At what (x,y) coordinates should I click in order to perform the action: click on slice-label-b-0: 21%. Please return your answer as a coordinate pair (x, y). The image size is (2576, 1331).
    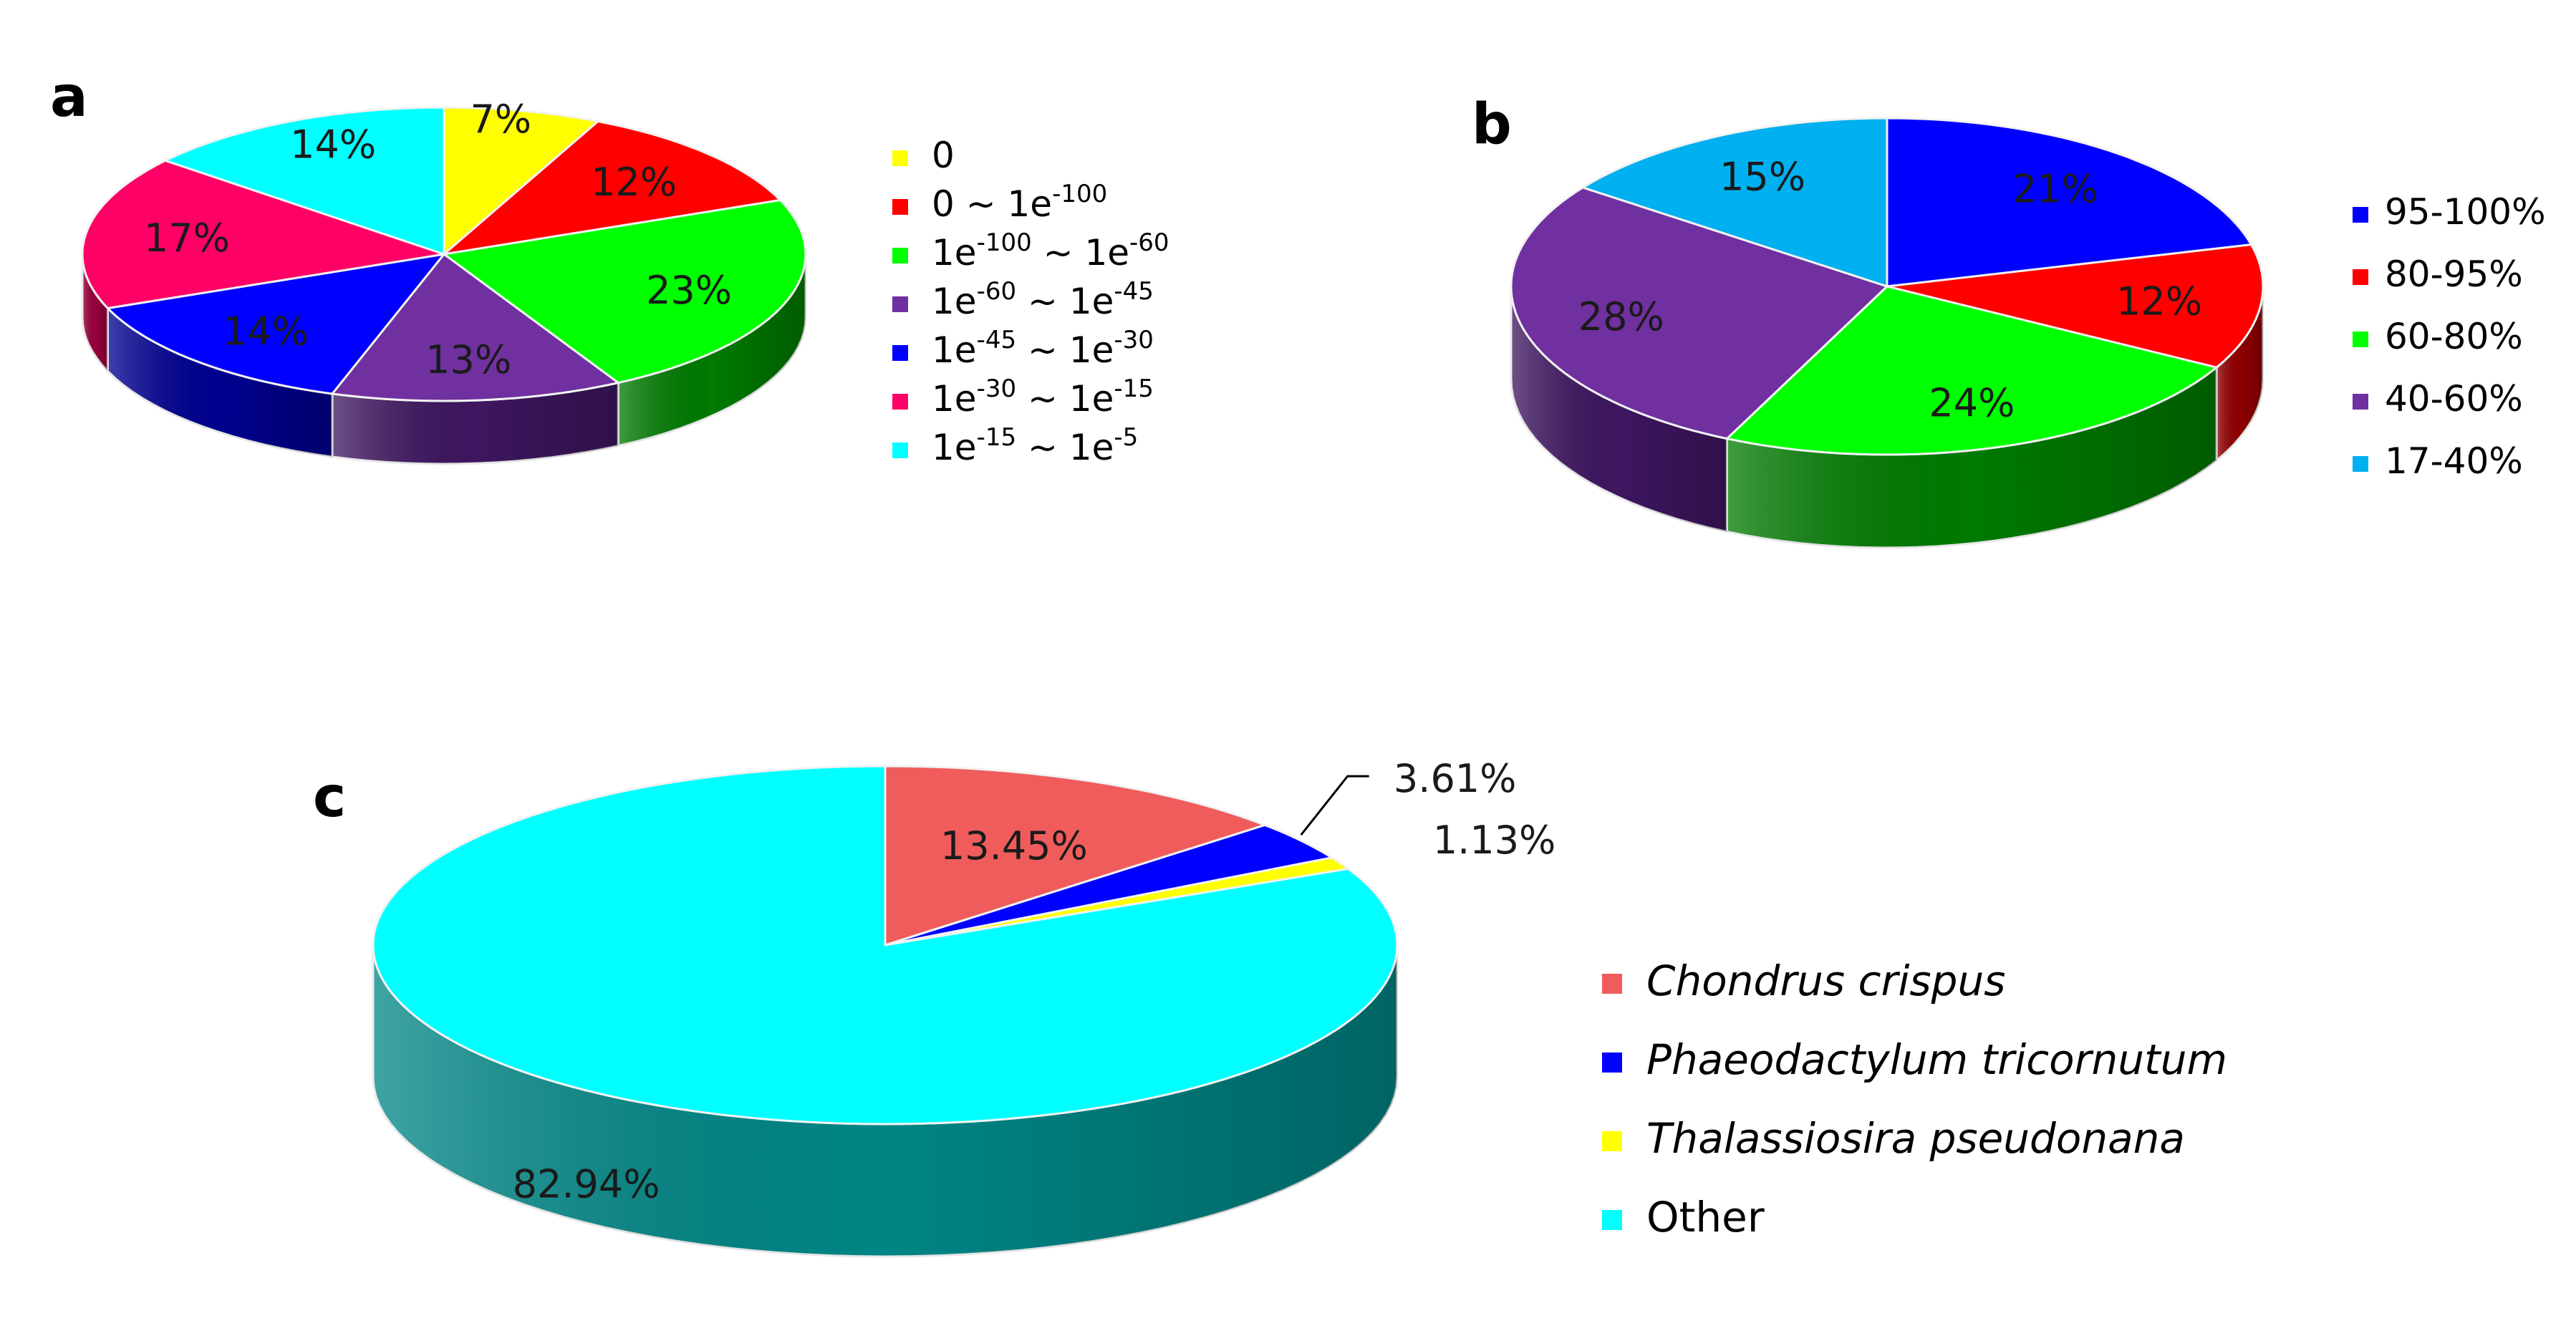
    Looking at the image, I should click on (2055, 189).